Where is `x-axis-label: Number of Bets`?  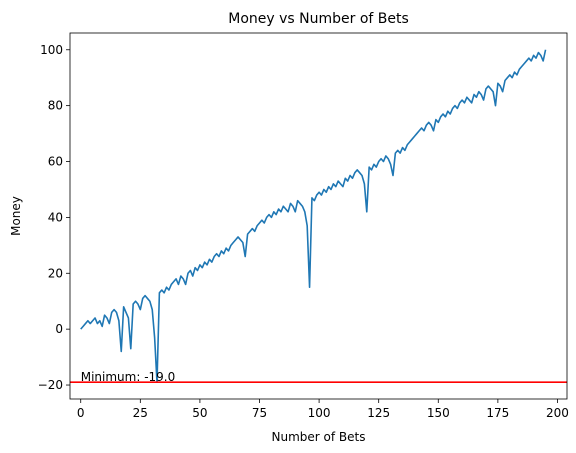 x-axis-label: Number of Bets is located at coordinates (319, 437).